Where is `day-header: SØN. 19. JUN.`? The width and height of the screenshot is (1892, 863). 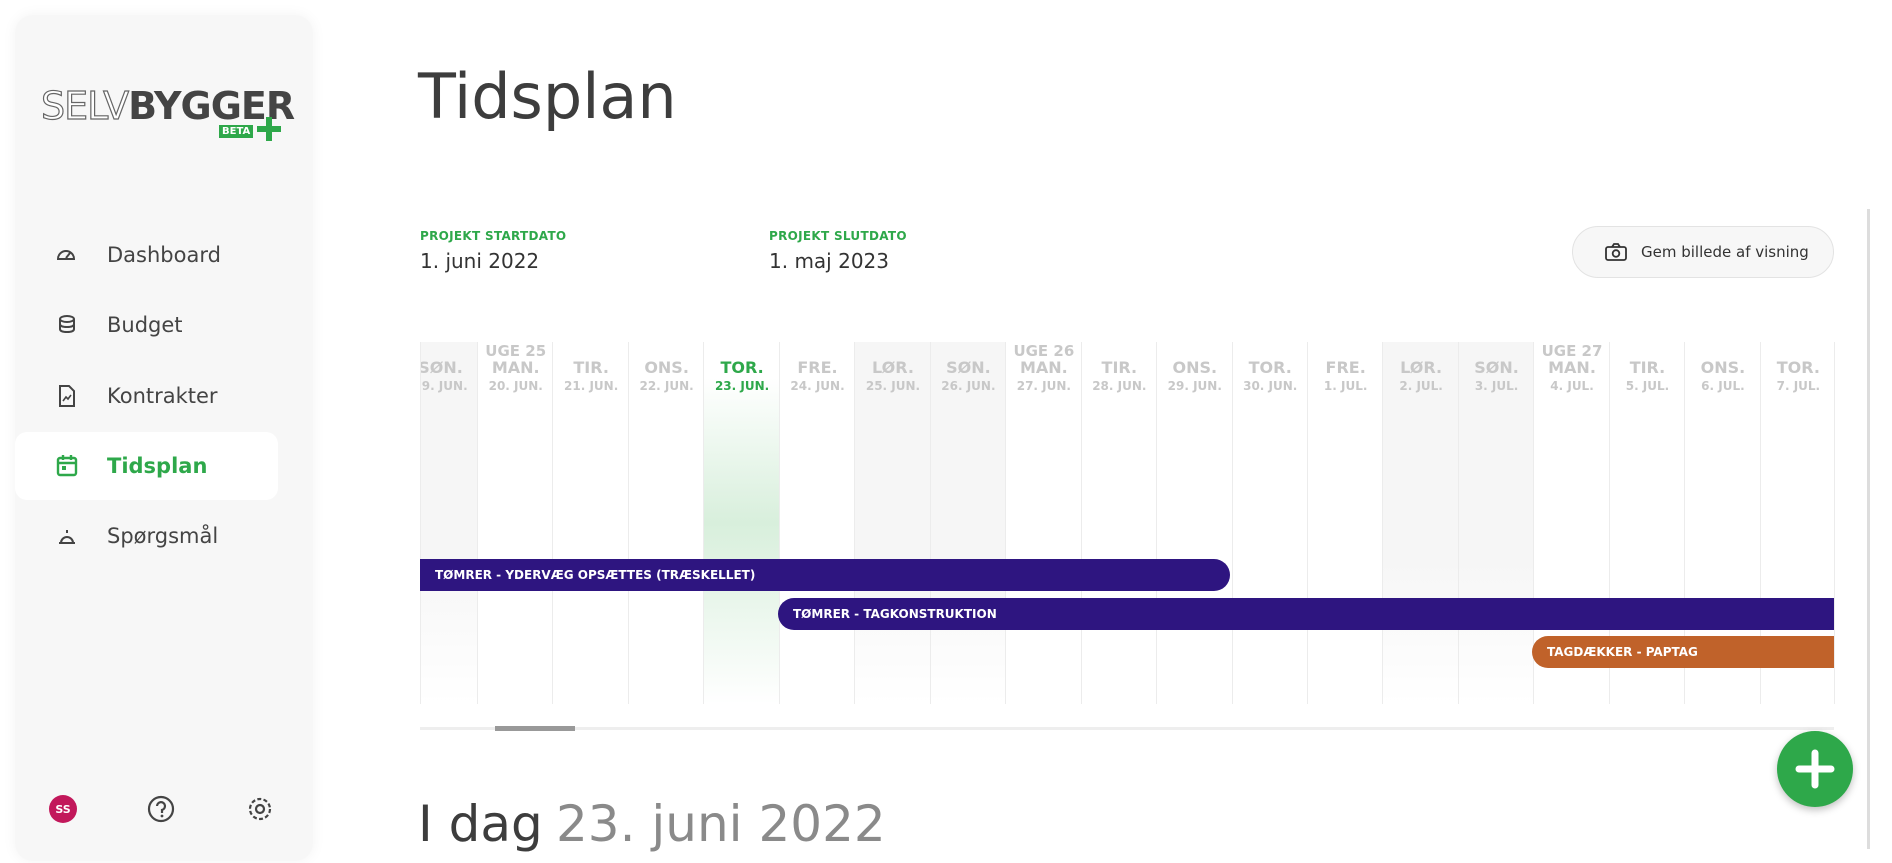 day-header: SØN. 19. JUN. is located at coordinates (449, 372).